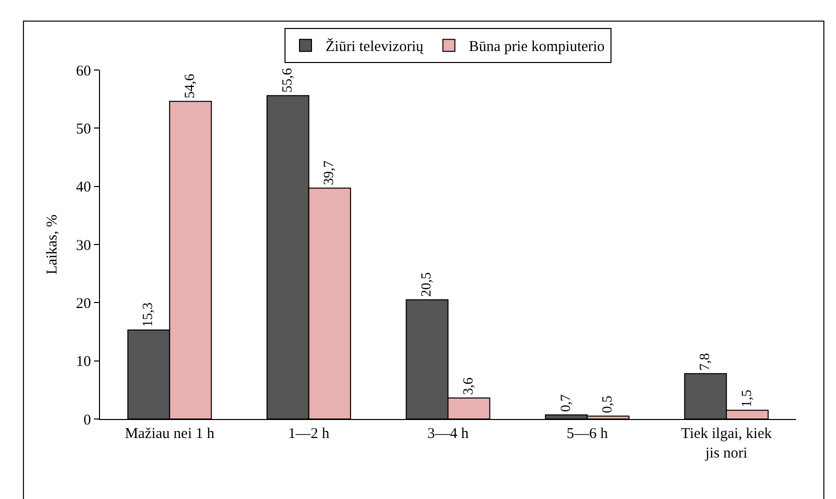 This screenshot has width=836, height=499. Describe the element at coordinates (83, 188) in the screenshot. I see `y-tick-label: 40` at that location.